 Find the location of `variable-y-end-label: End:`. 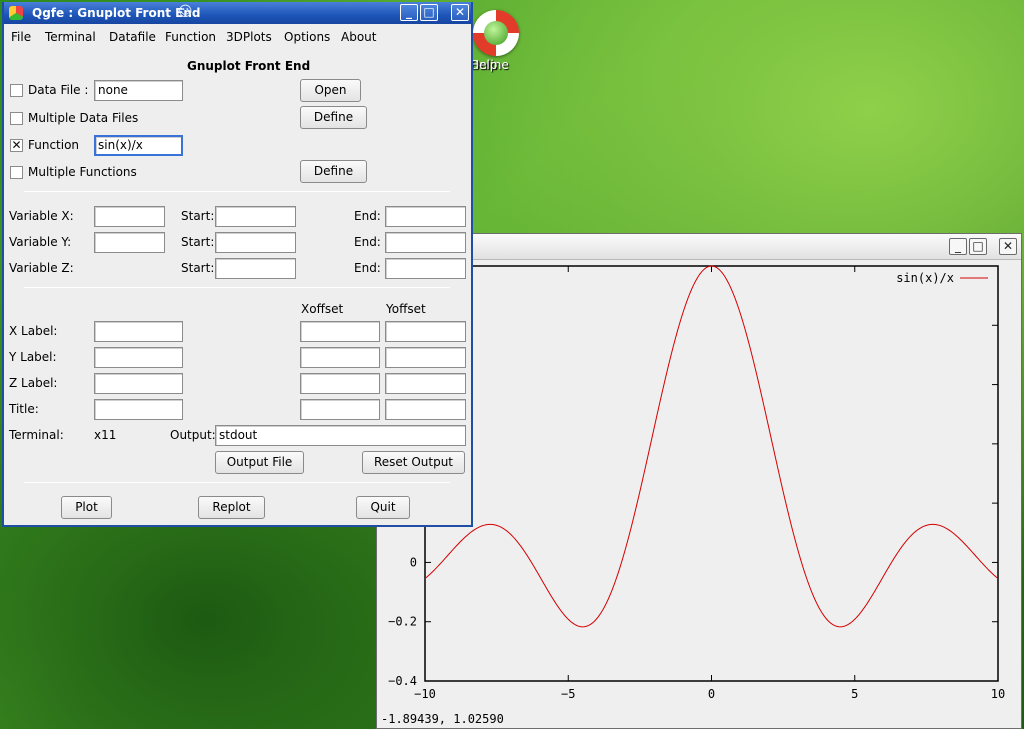

variable-y-end-label: End: is located at coordinates (367, 242).